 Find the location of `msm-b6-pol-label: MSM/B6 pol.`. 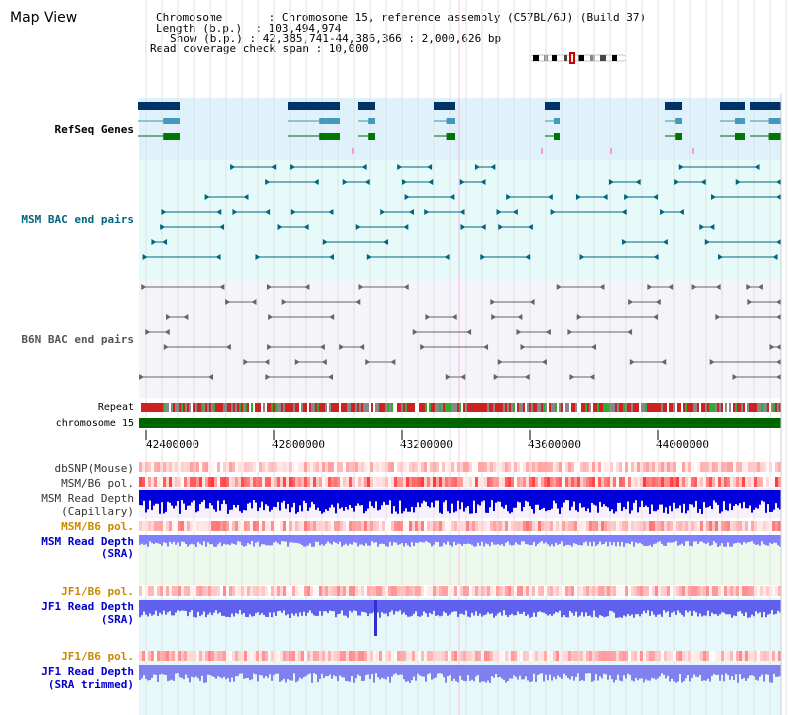

msm-b6-pol-label: MSM/B6 pol. is located at coordinates (97, 483).